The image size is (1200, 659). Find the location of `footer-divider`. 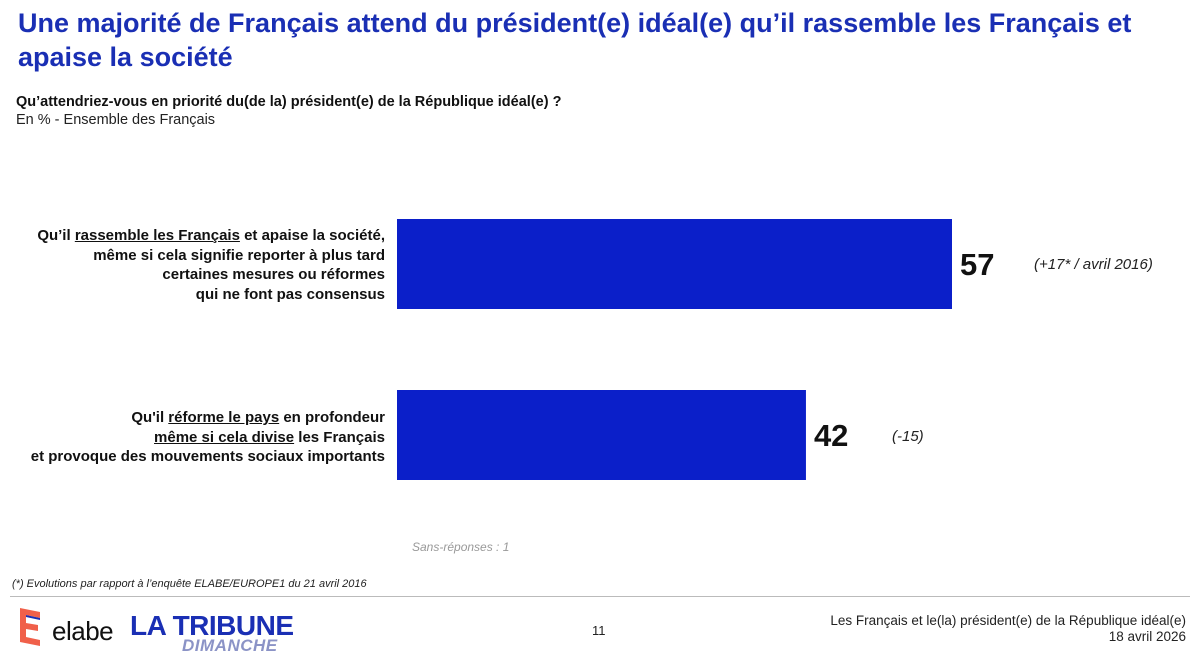

footer-divider is located at coordinates (600, 596).